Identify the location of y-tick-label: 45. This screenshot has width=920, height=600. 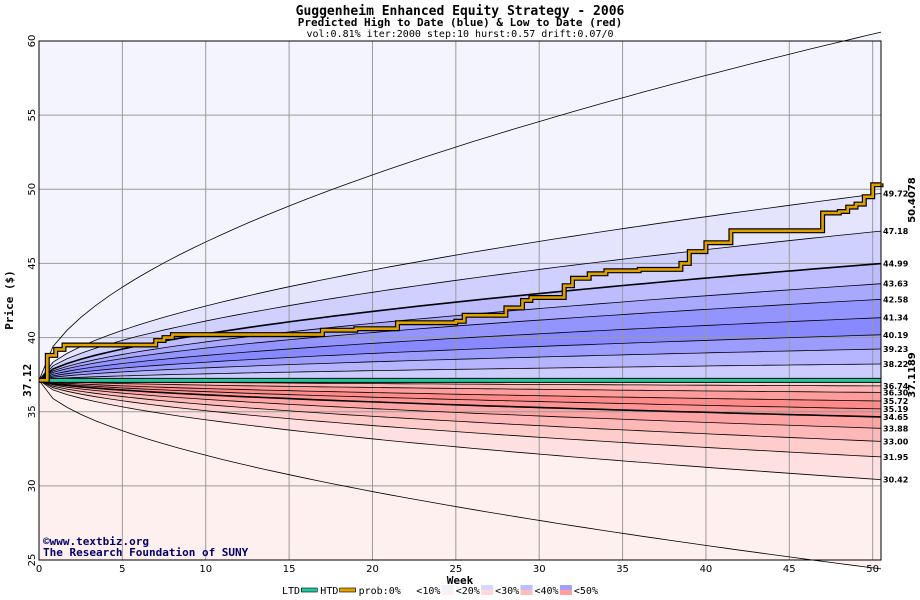
(32, 263).